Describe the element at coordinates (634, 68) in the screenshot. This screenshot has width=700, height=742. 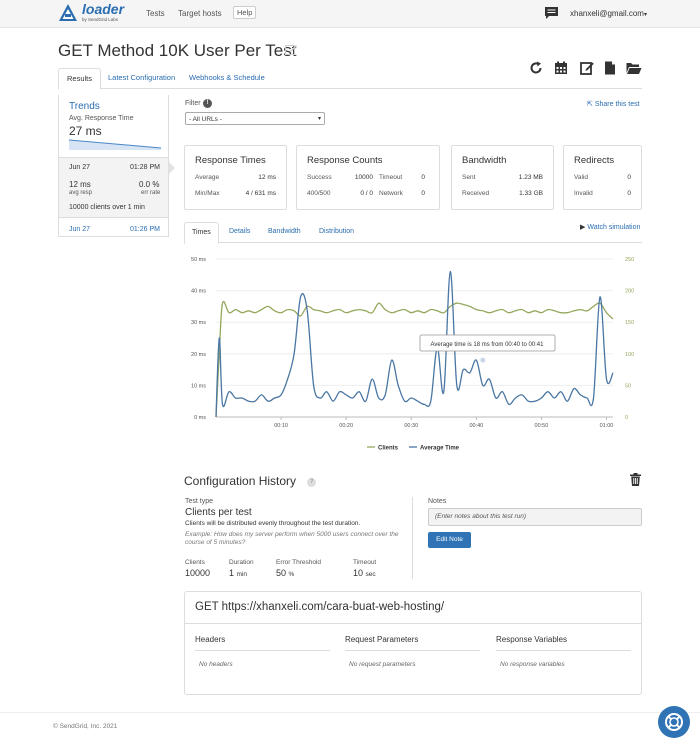
I see `folder-open-icon` at that location.